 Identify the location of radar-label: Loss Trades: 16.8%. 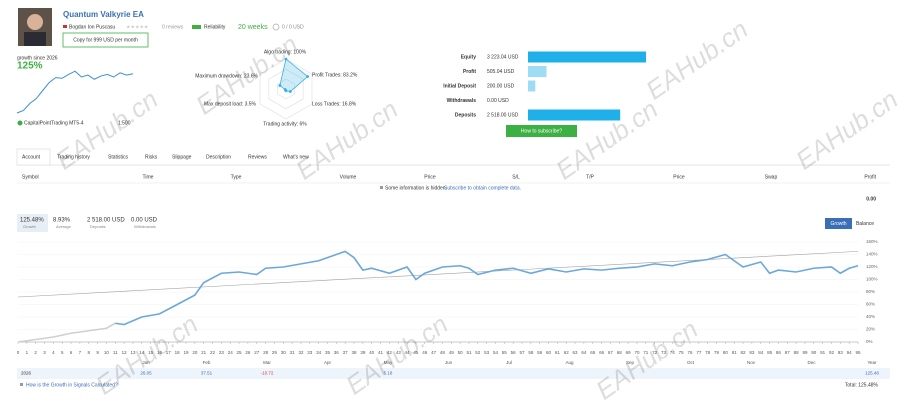
(334, 104).